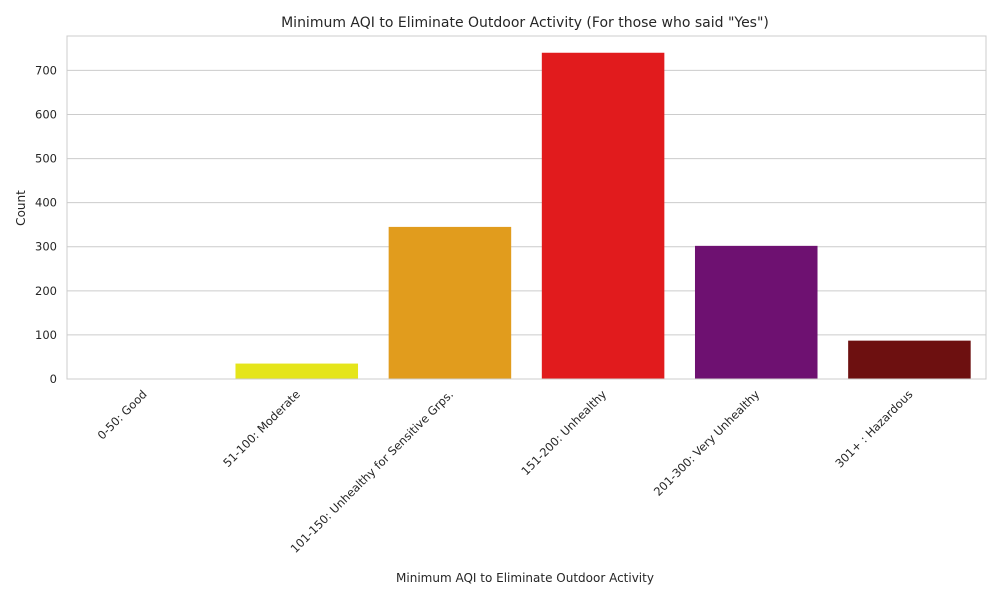 The height and width of the screenshot is (600, 1000). What do you see at coordinates (122, 414) in the screenshot?
I see `x-tick-label: 0-50: Good` at bounding box center [122, 414].